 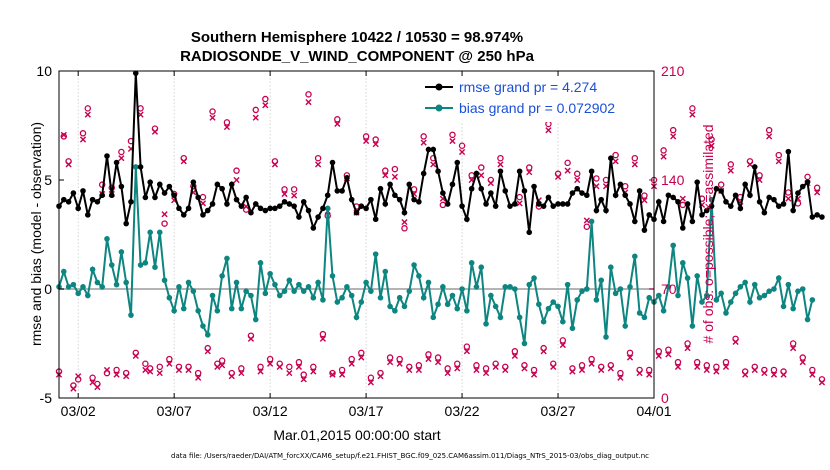 I want to click on x-tick-label: 03/12, so click(x=270, y=411).